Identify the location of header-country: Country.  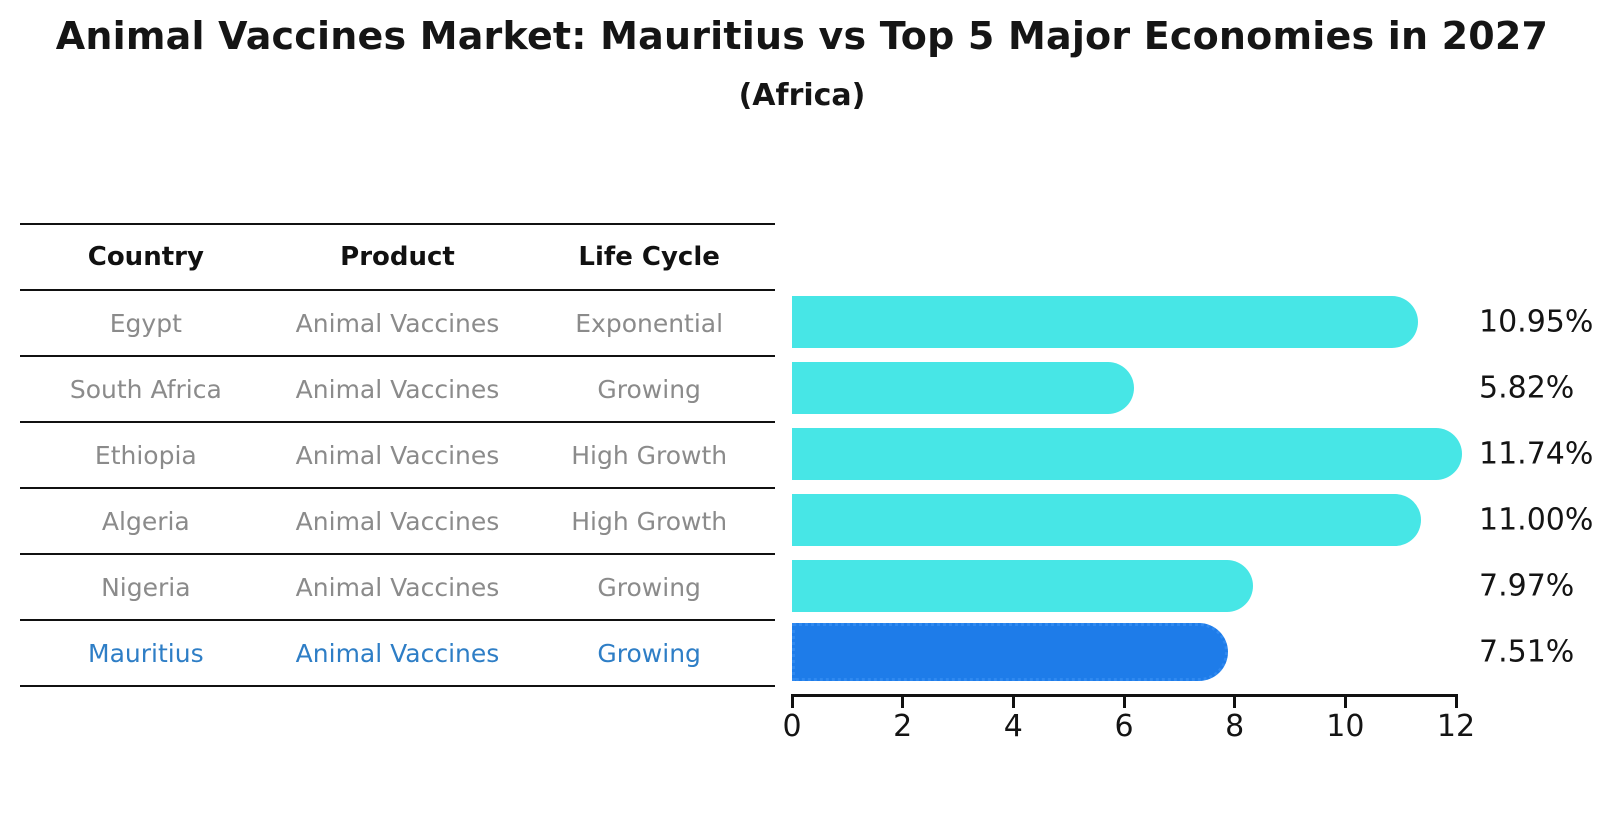
(145, 257).